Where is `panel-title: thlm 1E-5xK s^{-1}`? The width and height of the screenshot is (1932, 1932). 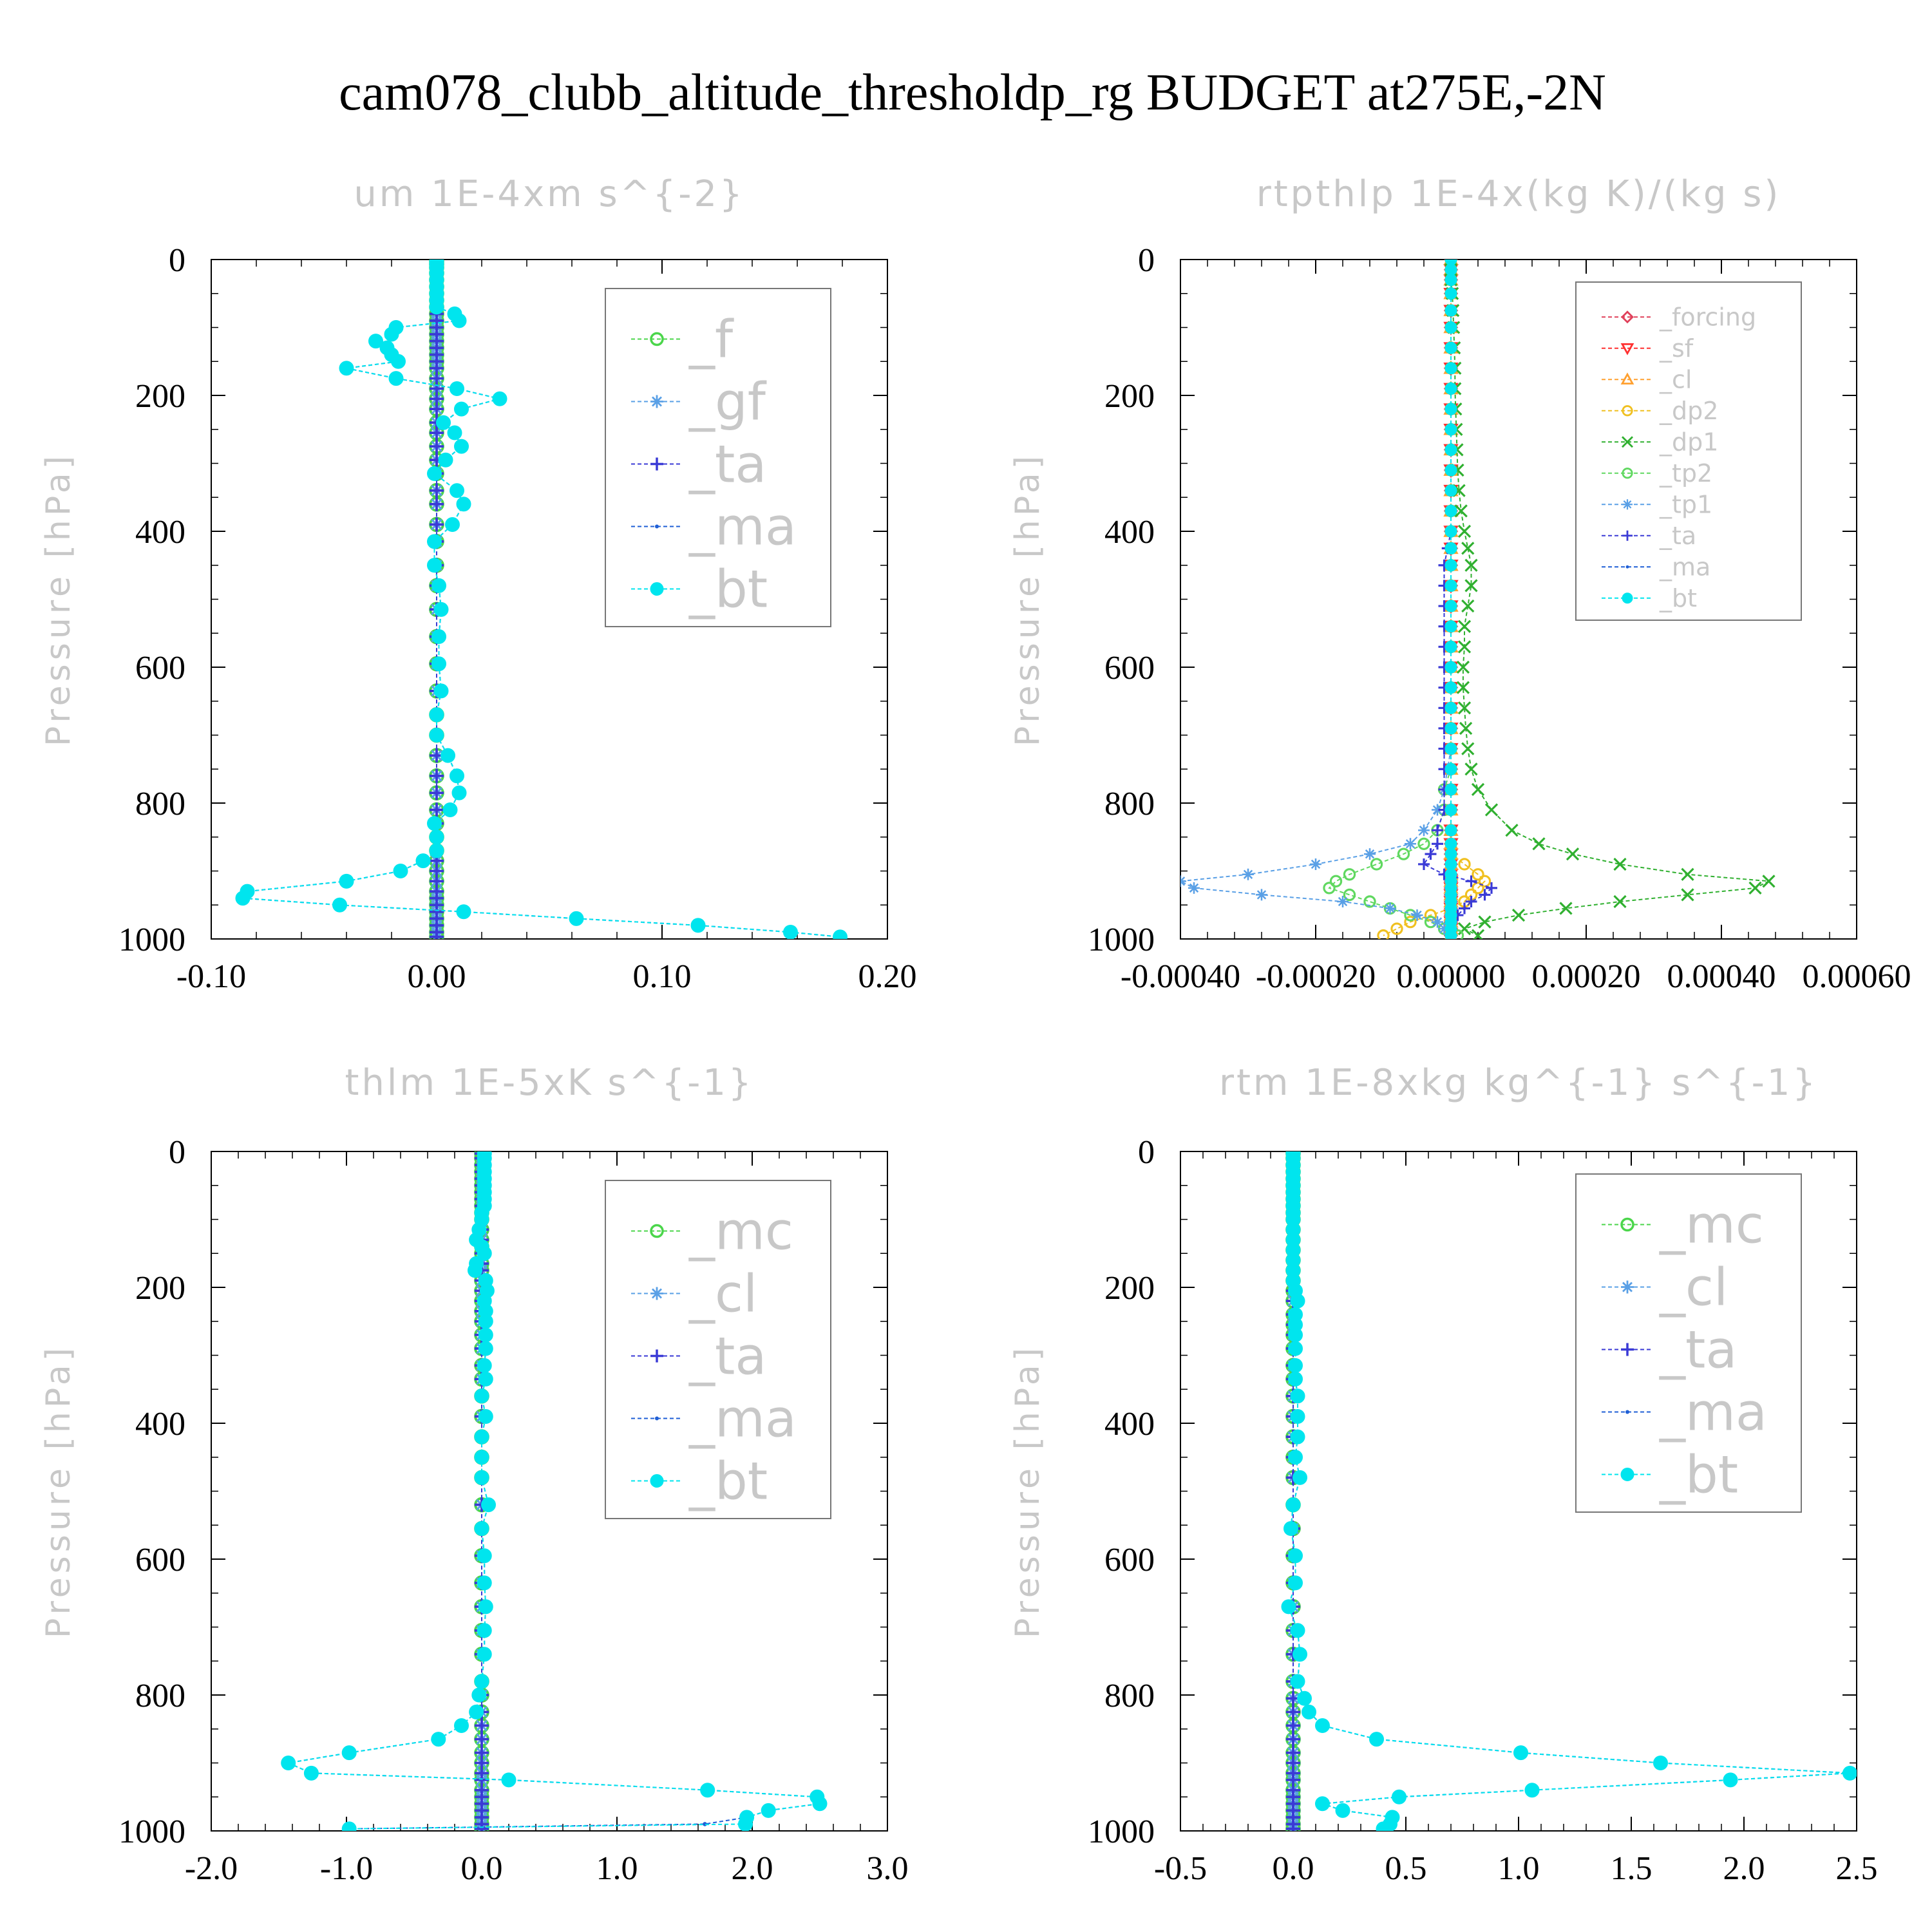 panel-title: thlm 1E-5xK s^{-1} is located at coordinates (549, 1083).